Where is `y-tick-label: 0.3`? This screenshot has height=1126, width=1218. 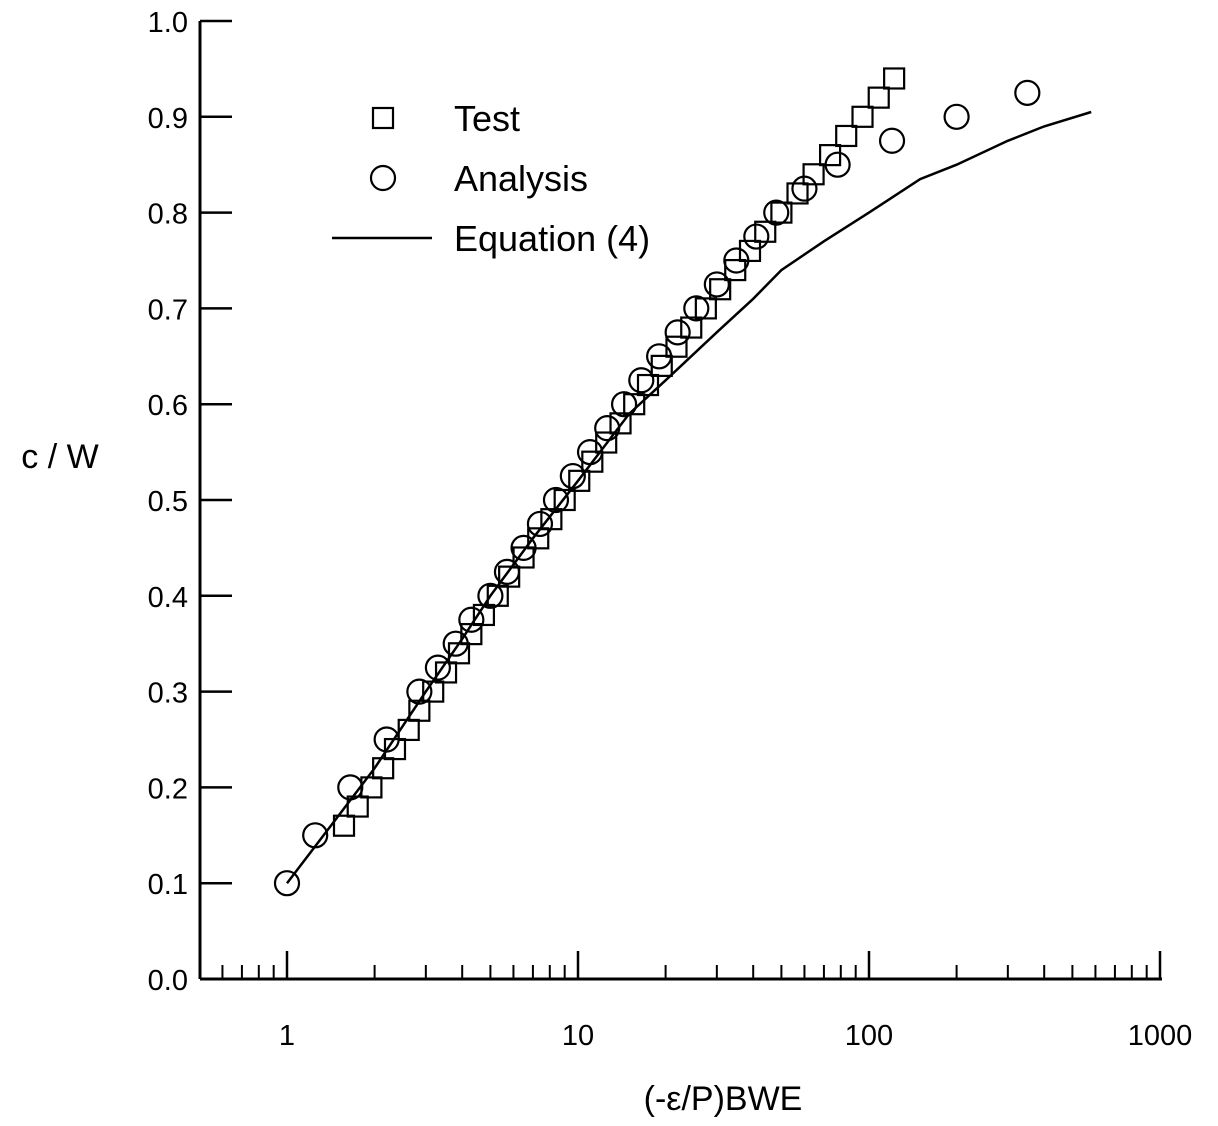
y-tick-label: 0.3 is located at coordinates (168, 694).